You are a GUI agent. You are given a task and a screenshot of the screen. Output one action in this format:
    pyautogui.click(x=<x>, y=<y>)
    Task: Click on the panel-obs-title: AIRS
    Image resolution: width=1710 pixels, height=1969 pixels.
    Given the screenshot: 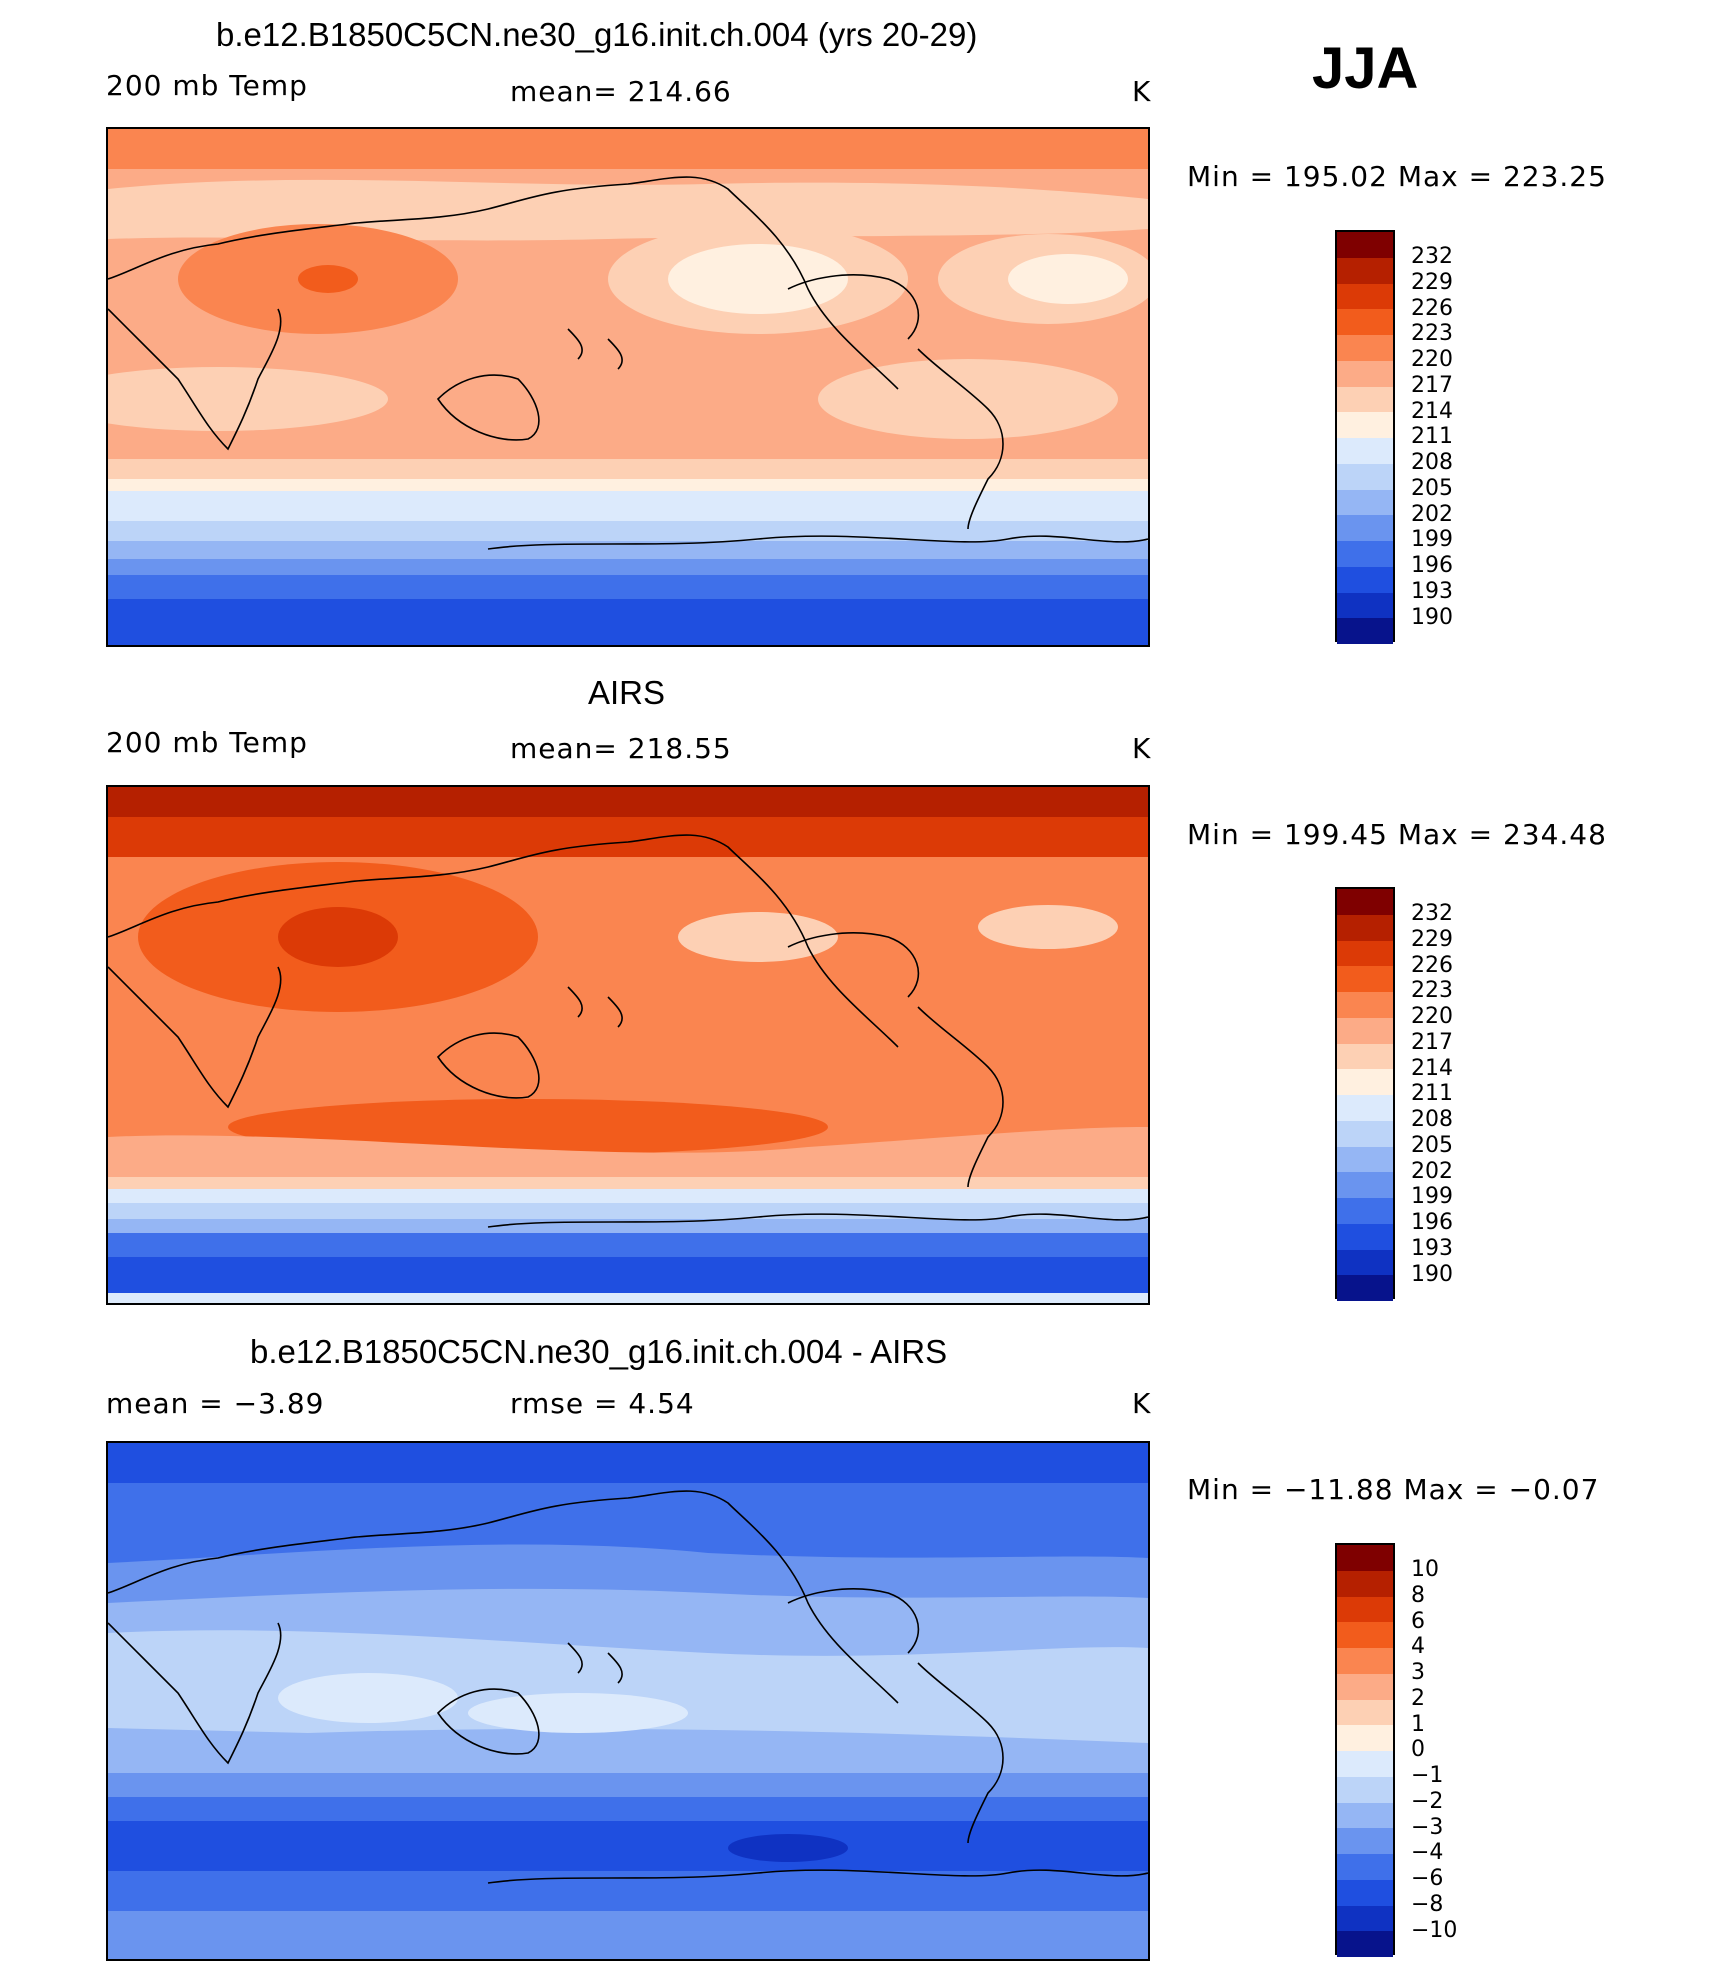 What is the action you would take?
    pyautogui.click(x=627, y=692)
    